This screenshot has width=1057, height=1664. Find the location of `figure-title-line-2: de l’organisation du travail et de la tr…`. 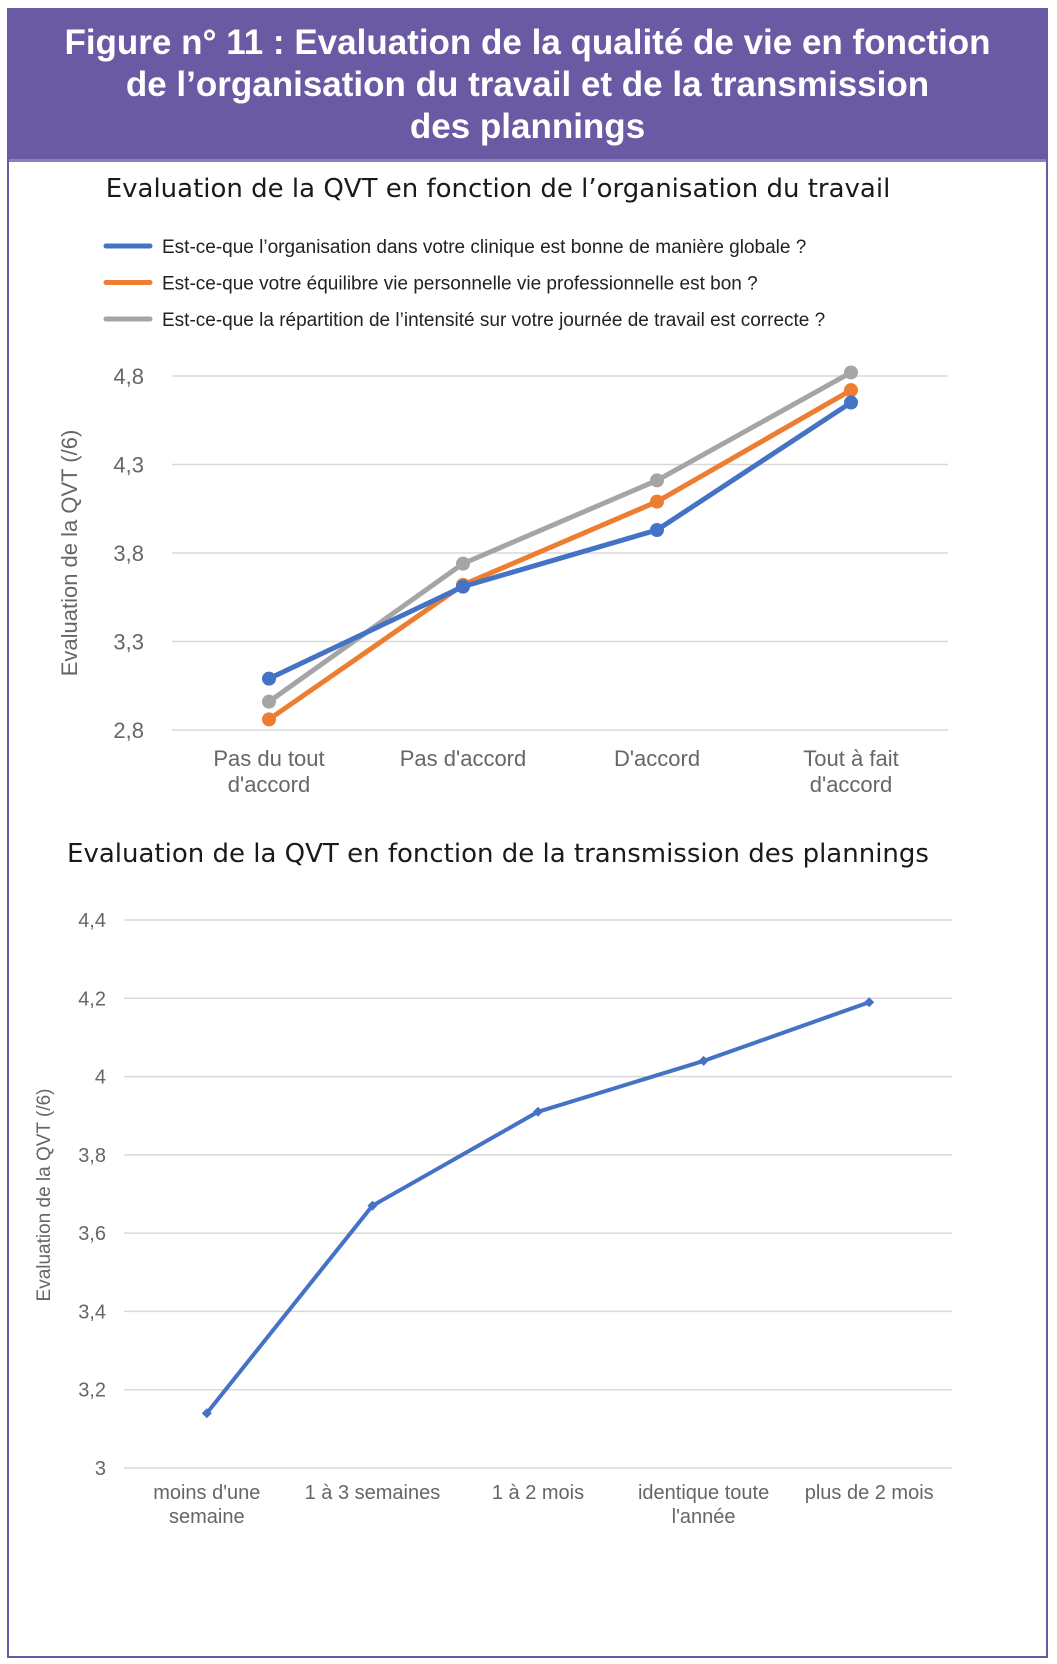

figure-title-line-2: de l’organisation du travail et de la tr… is located at coordinates (527, 84).